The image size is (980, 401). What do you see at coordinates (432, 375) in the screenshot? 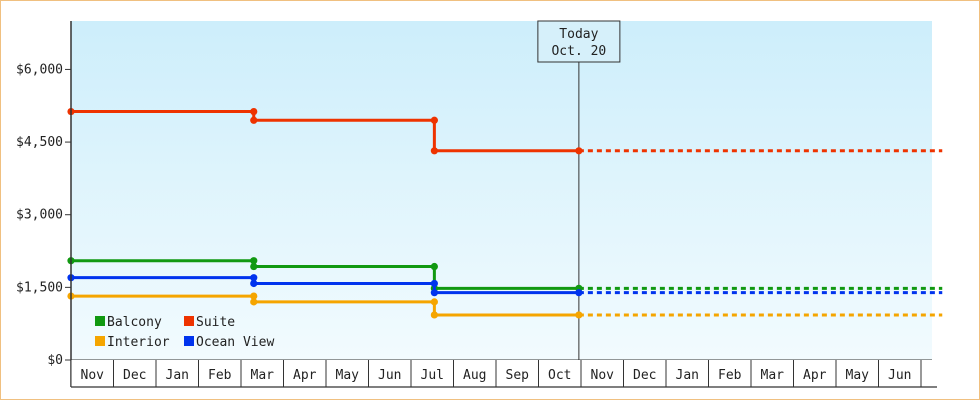
I see `month-label: Jul` at bounding box center [432, 375].